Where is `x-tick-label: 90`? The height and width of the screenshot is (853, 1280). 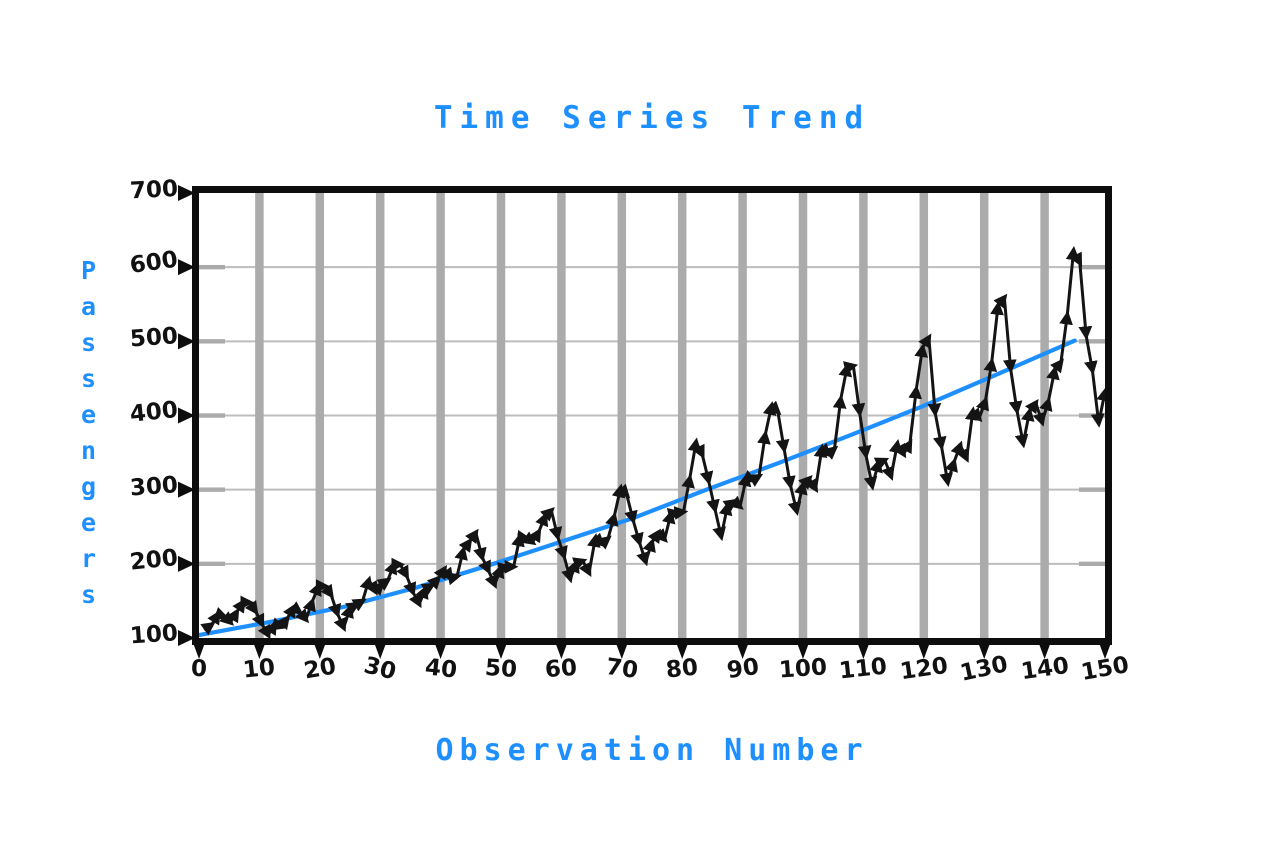 x-tick-label: 90 is located at coordinates (742, 669).